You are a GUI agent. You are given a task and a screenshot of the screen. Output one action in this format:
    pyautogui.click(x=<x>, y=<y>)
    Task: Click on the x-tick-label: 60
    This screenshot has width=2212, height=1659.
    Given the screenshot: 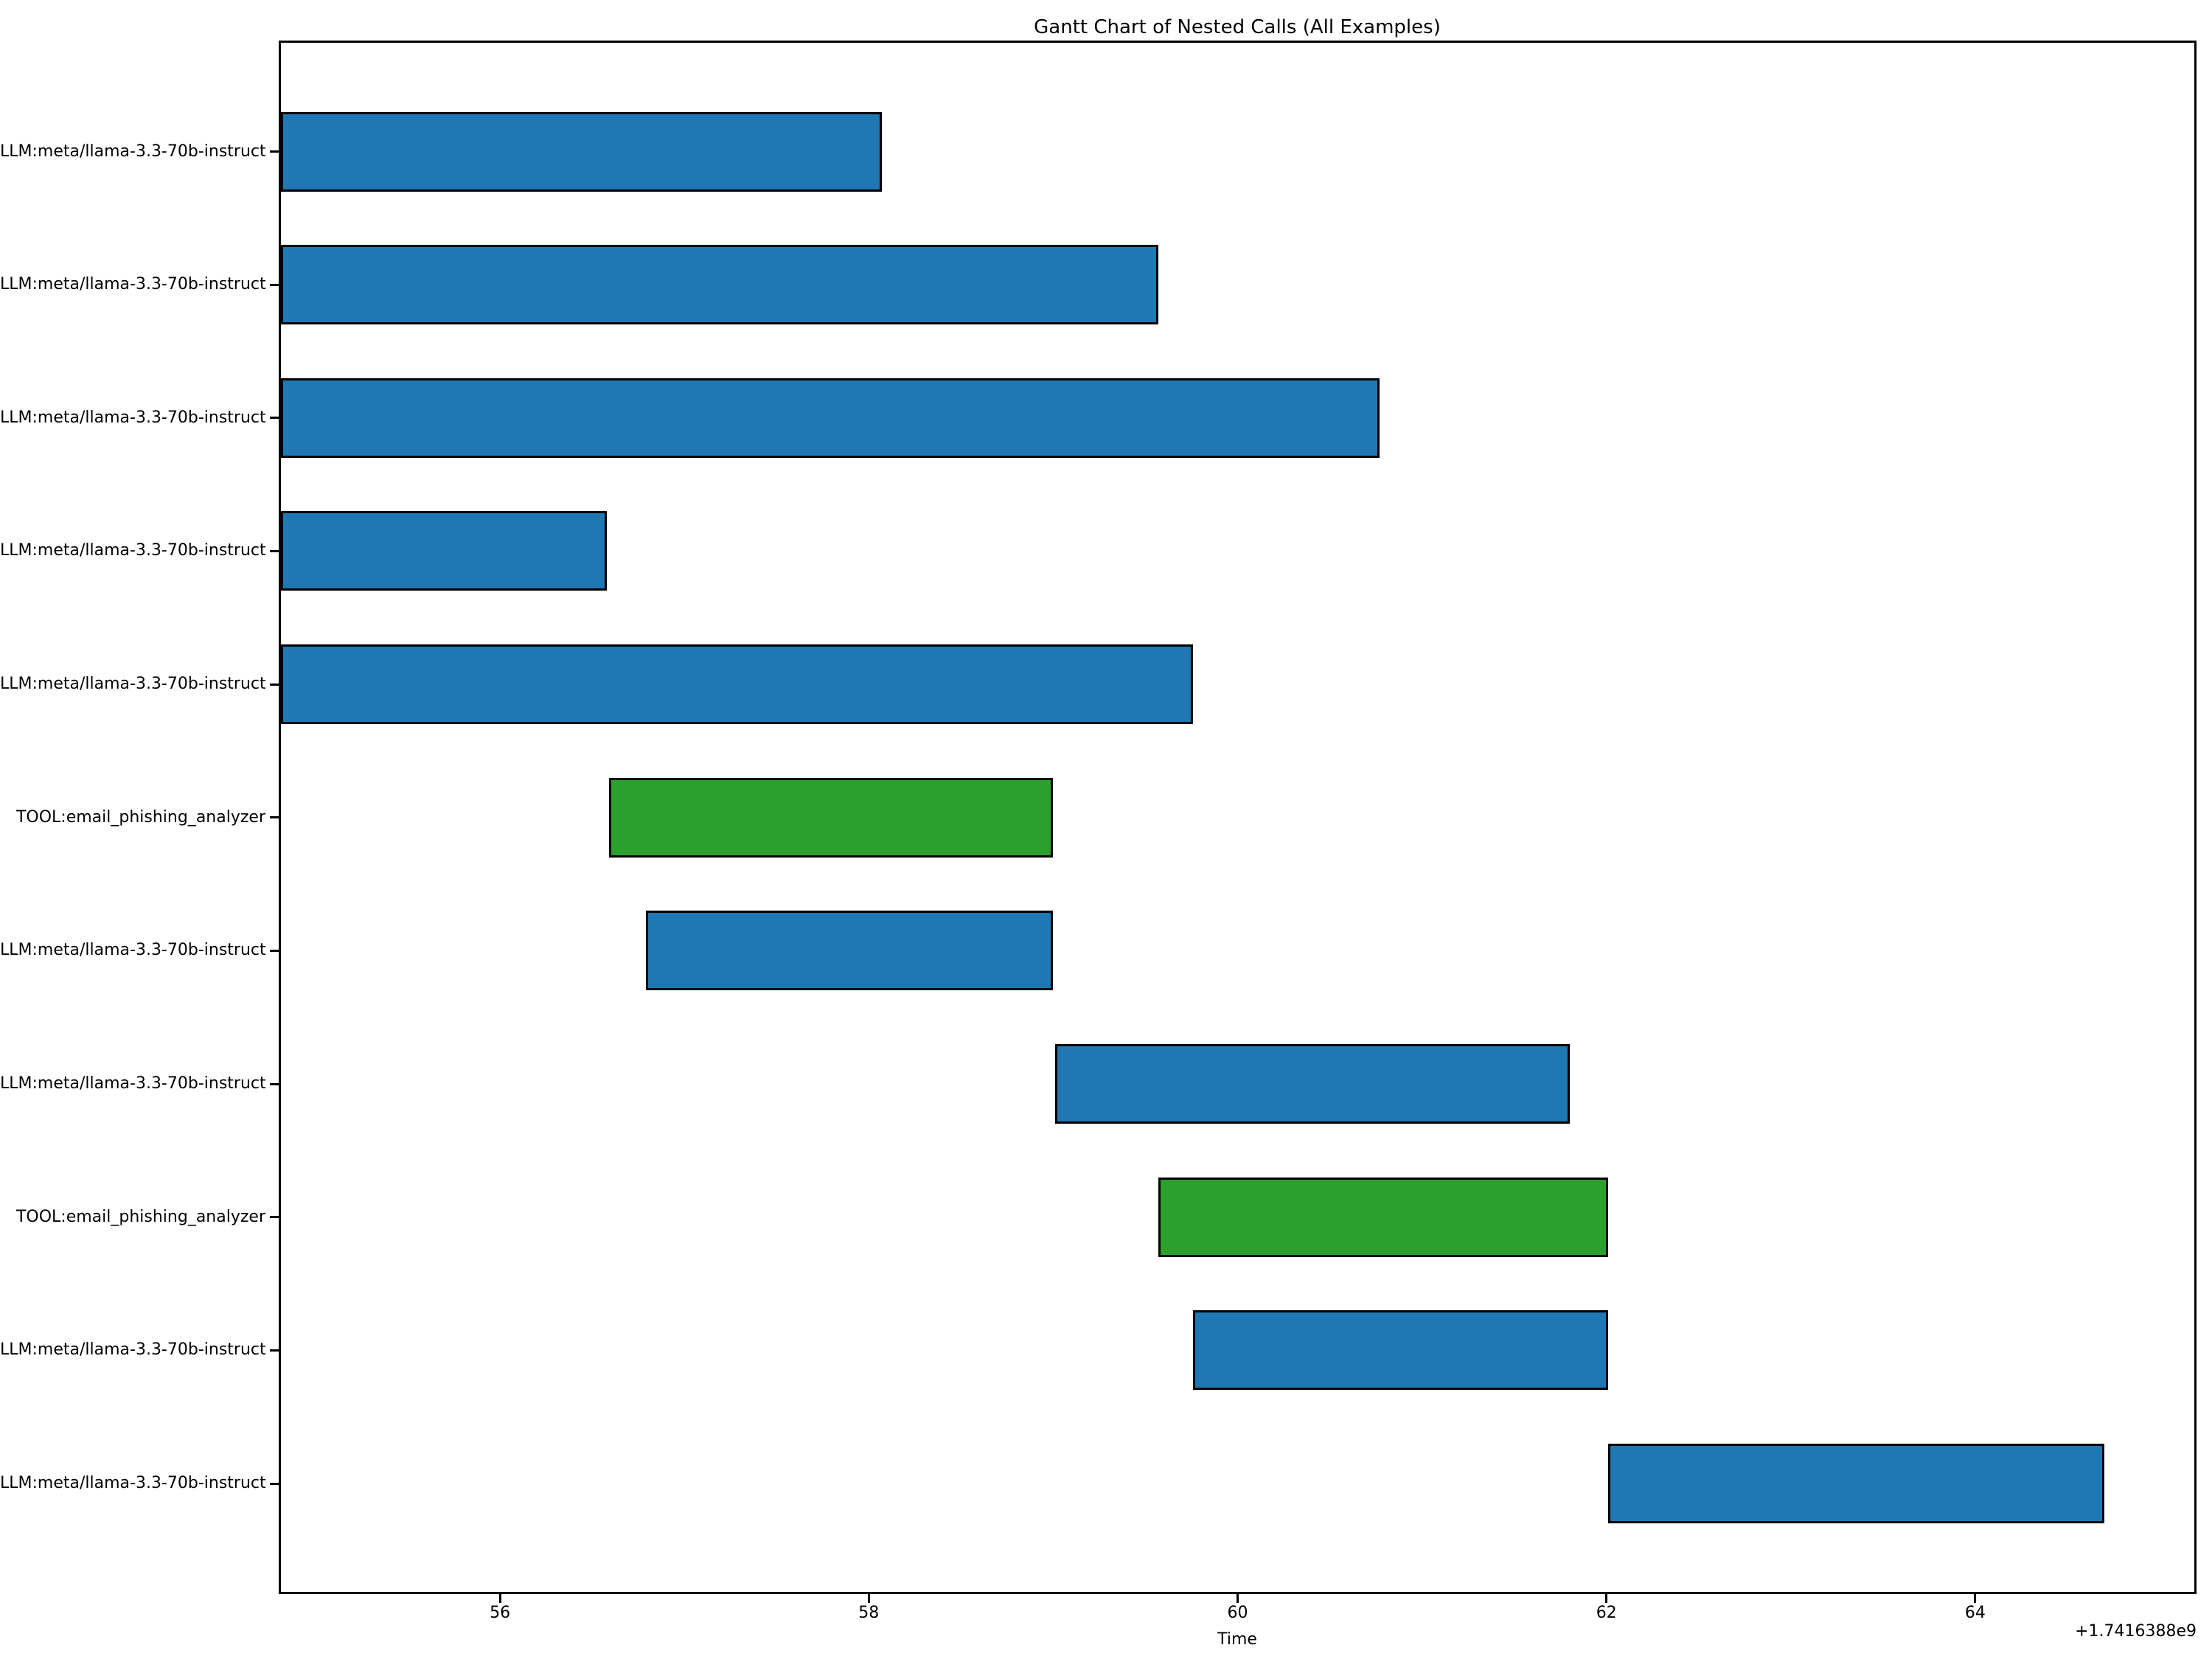 What is the action you would take?
    pyautogui.click(x=1237, y=1613)
    